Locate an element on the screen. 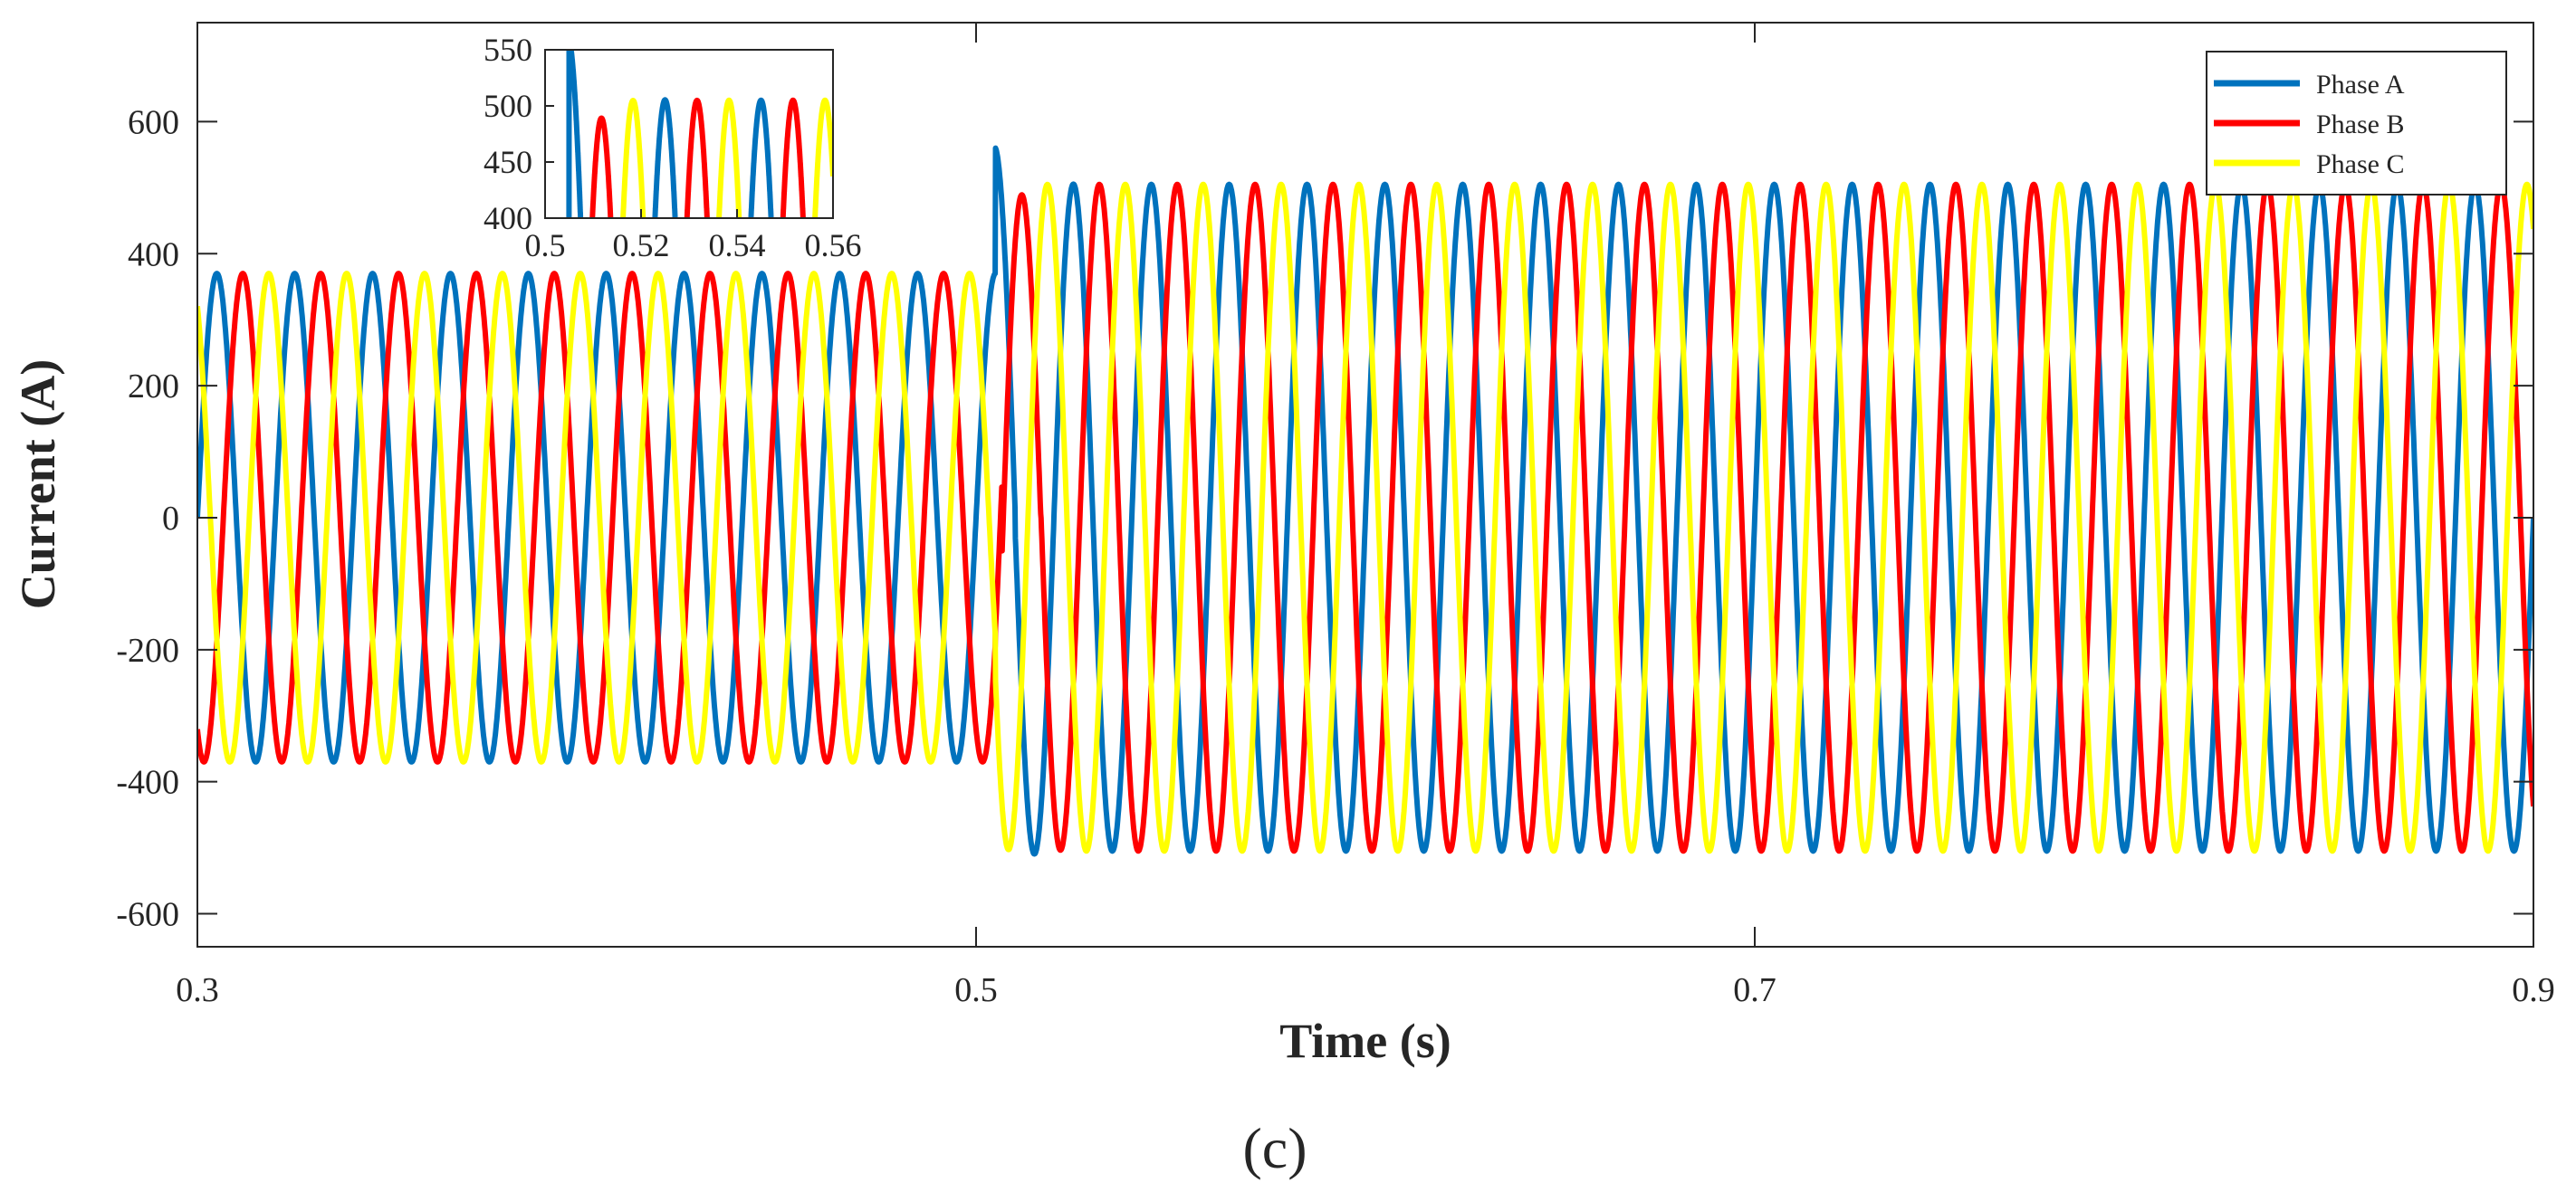 Image resolution: width=2576 pixels, height=1202 pixels. inset-frame is located at coordinates (689, 134).